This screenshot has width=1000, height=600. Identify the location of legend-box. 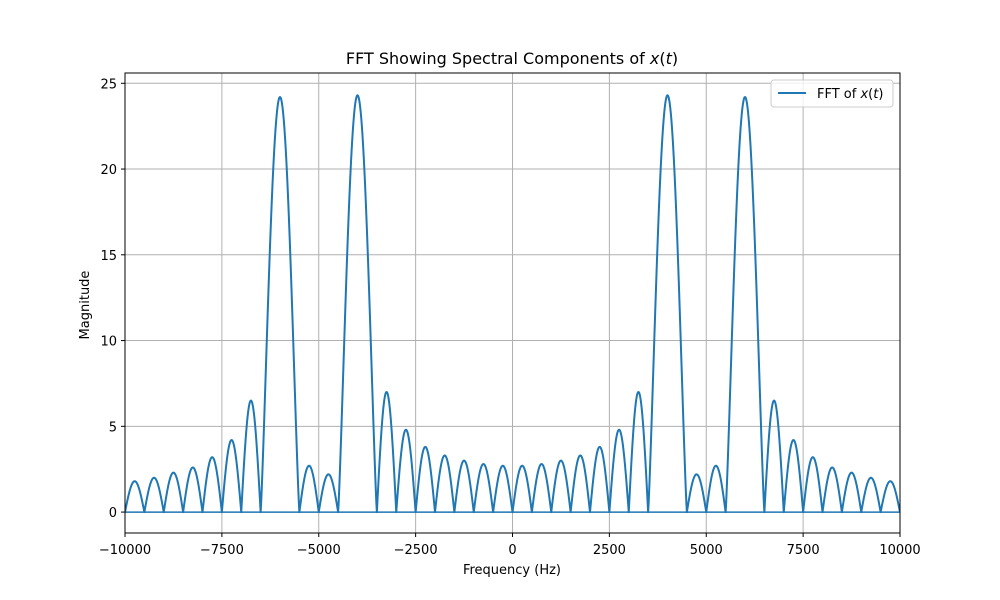
(832, 93).